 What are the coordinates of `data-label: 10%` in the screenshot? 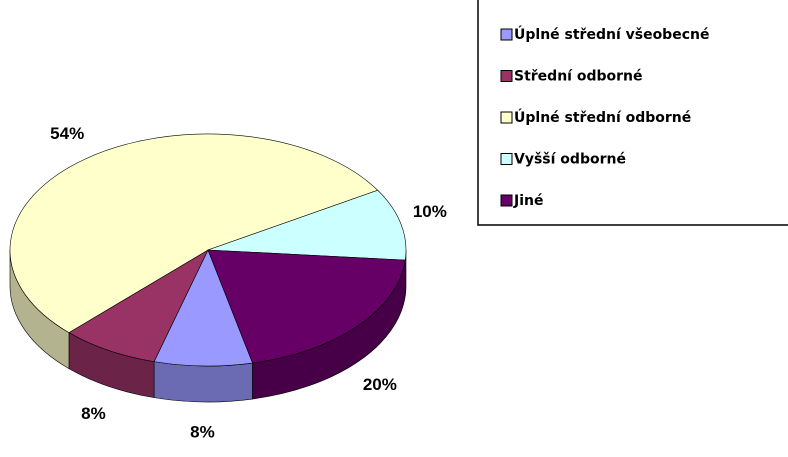 It's located at (430, 211).